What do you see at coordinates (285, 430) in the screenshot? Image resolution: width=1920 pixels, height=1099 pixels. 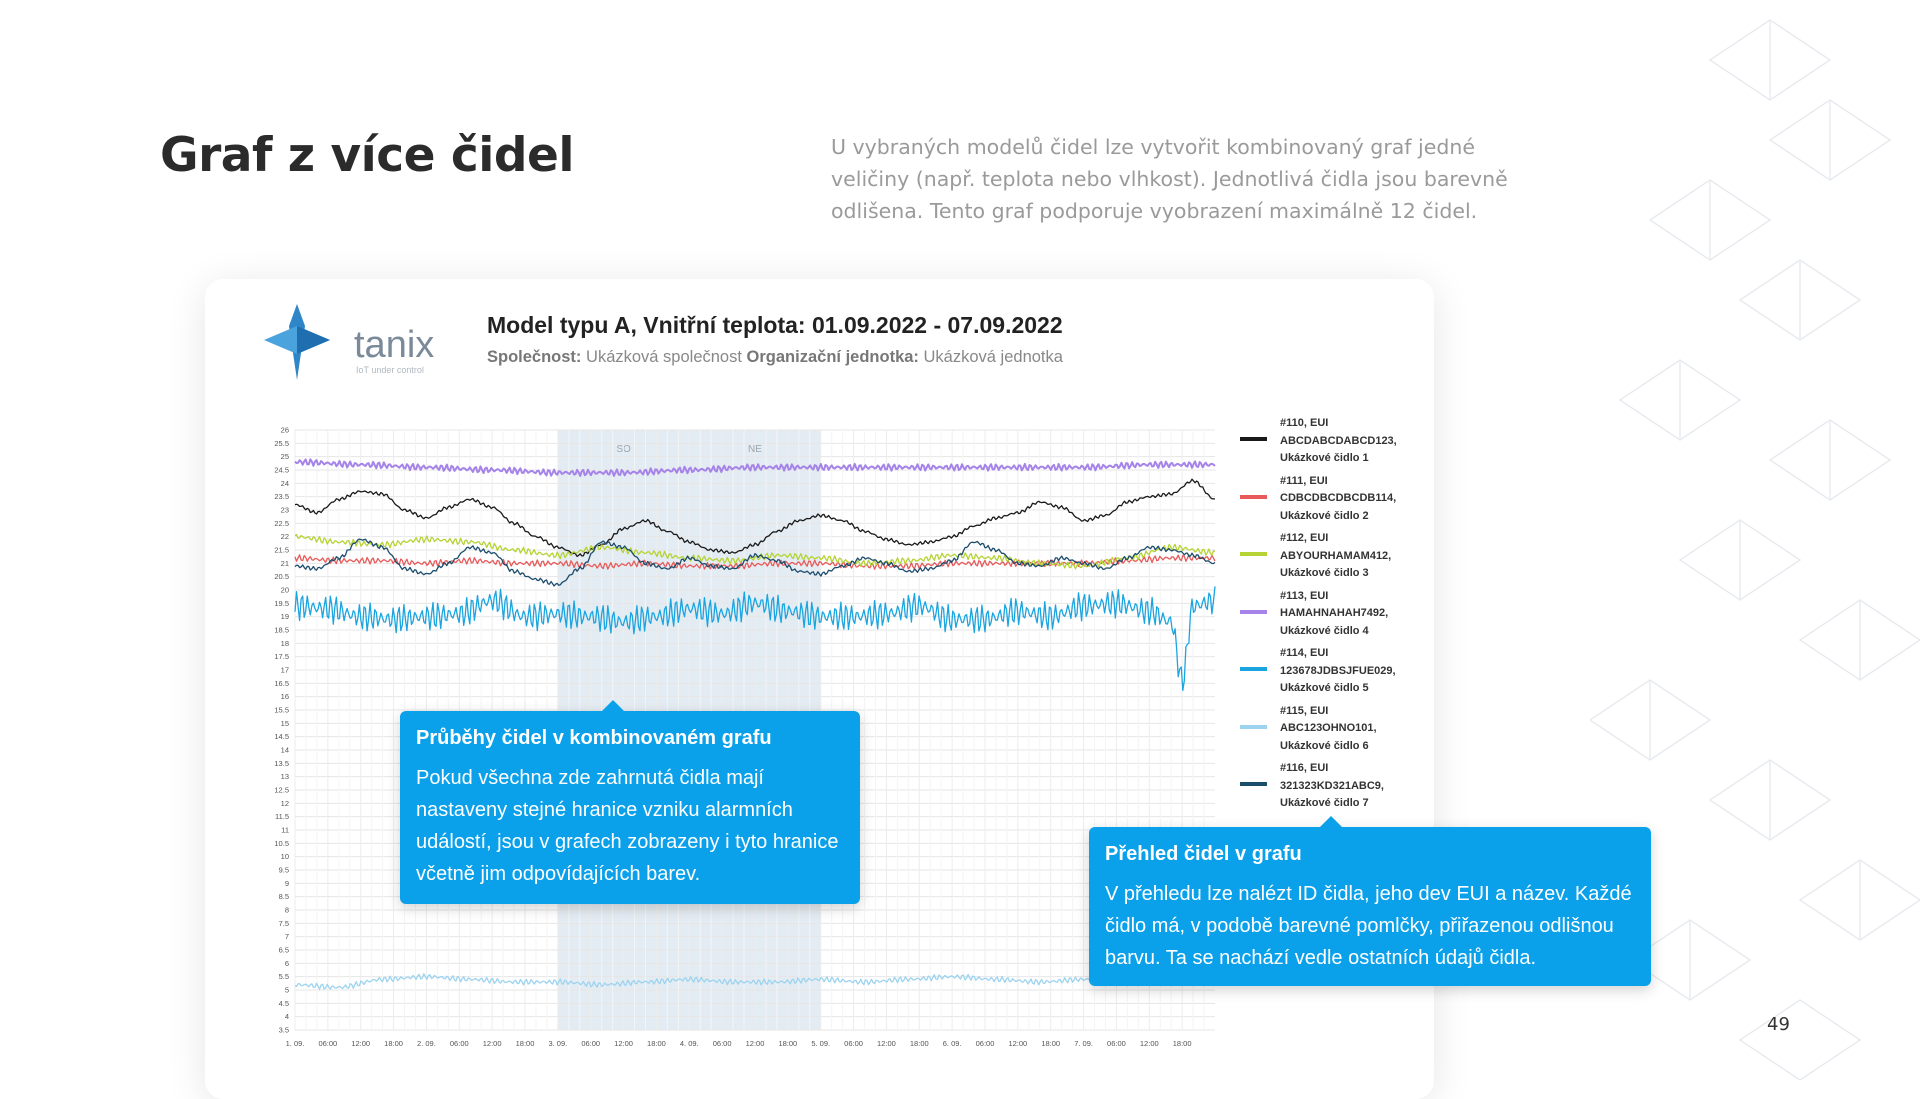 I see `y-tick-label: 26` at bounding box center [285, 430].